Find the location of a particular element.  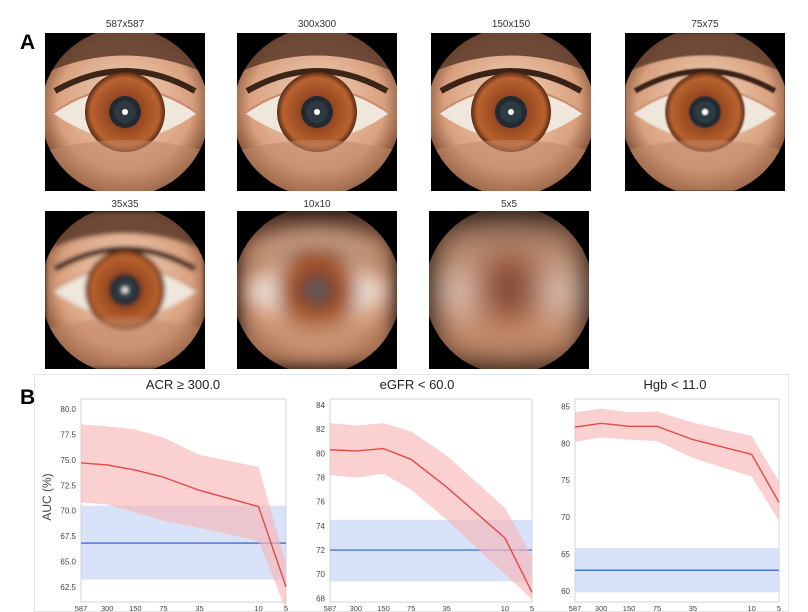

chart-title: ACR ≥ 300.0 is located at coordinates (183, 384).